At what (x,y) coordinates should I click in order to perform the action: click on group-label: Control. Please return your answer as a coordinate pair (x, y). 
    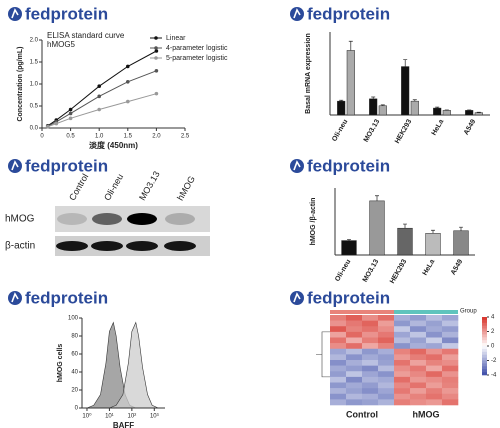
    Looking at the image, I should click on (362, 414).